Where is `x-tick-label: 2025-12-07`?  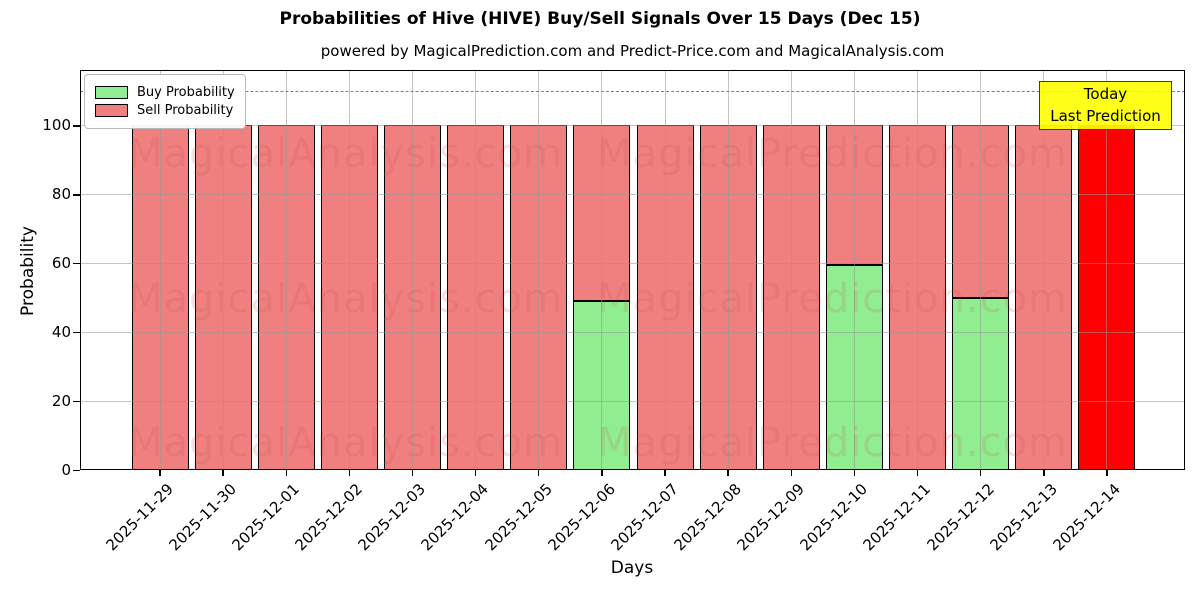
x-tick-label: 2025-12-07 is located at coordinates (644, 517).